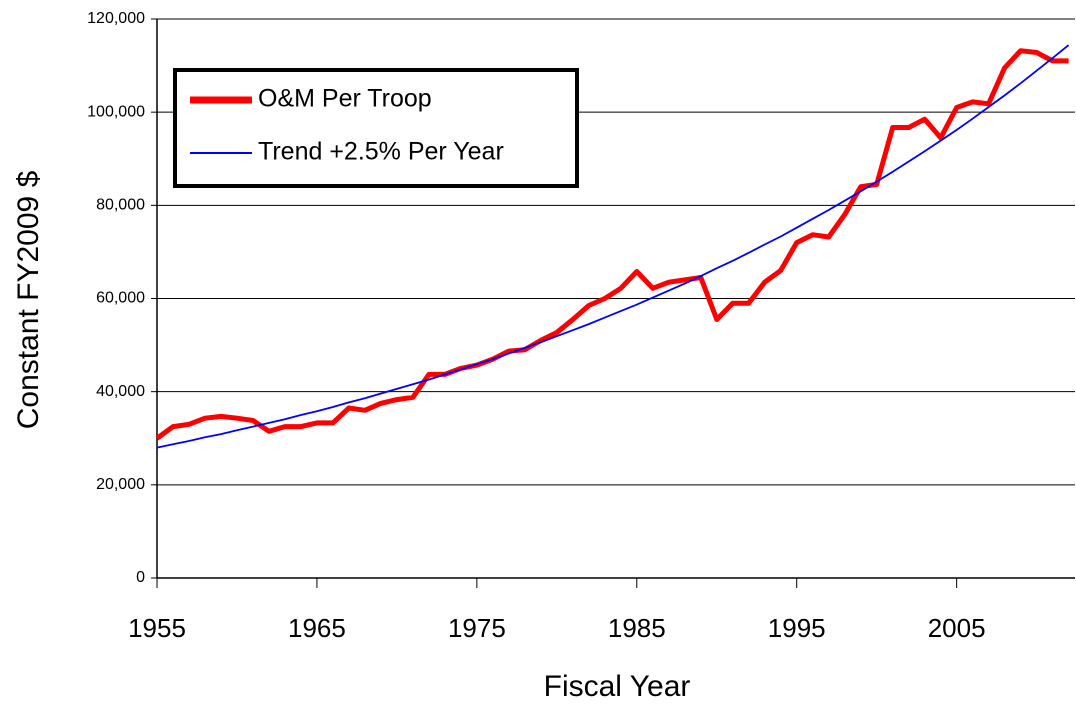 The image size is (1076, 704). Describe the element at coordinates (157, 628) in the screenshot. I see `x-tick-label: 1955` at that location.